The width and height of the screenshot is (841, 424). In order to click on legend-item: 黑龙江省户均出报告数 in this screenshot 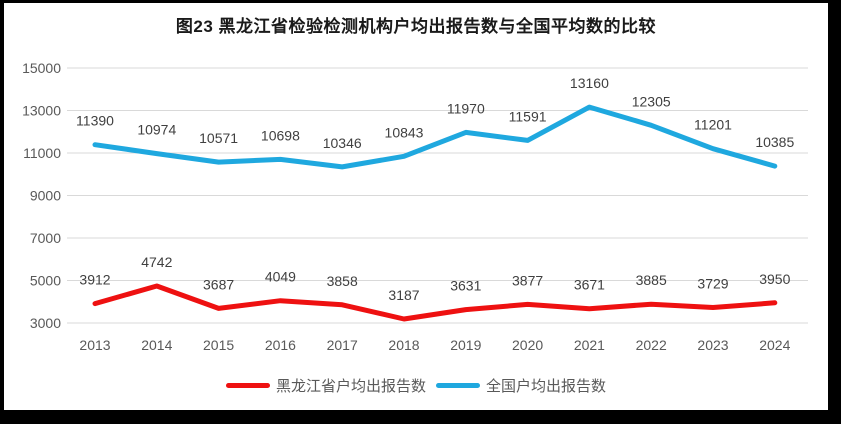, I will do `click(325, 385)`.